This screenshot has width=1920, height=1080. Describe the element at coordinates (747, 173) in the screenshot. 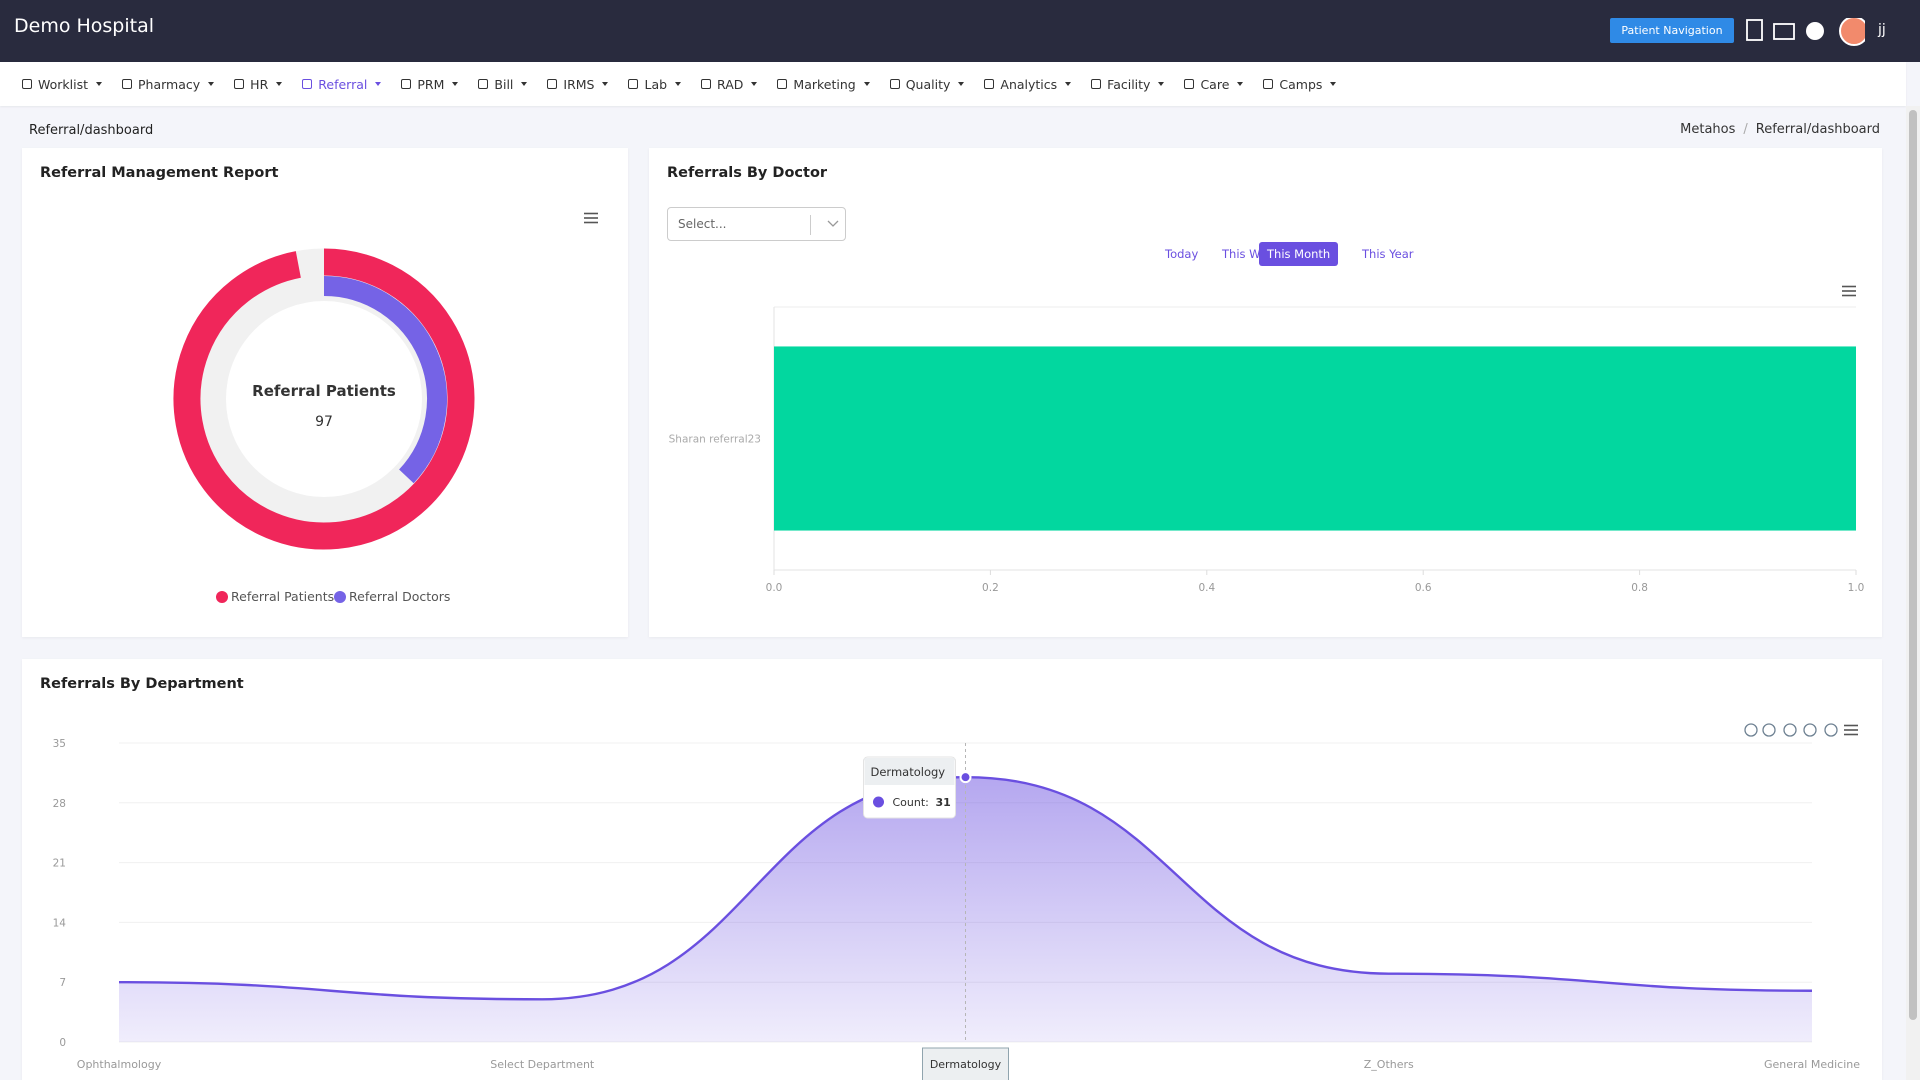

I see `card-title: Referrals By Doctor` at that location.